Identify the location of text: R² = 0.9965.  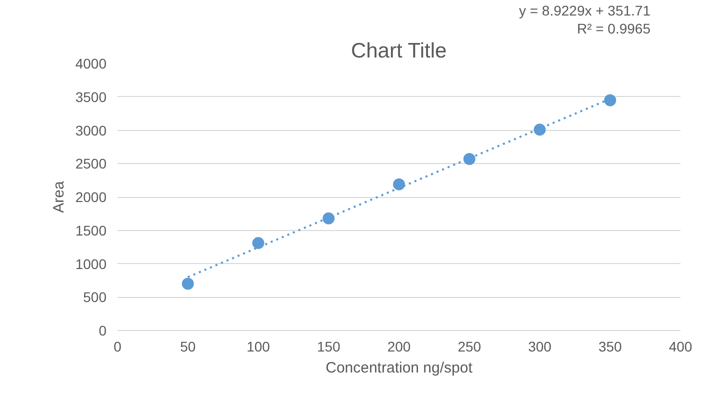
(613, 28).